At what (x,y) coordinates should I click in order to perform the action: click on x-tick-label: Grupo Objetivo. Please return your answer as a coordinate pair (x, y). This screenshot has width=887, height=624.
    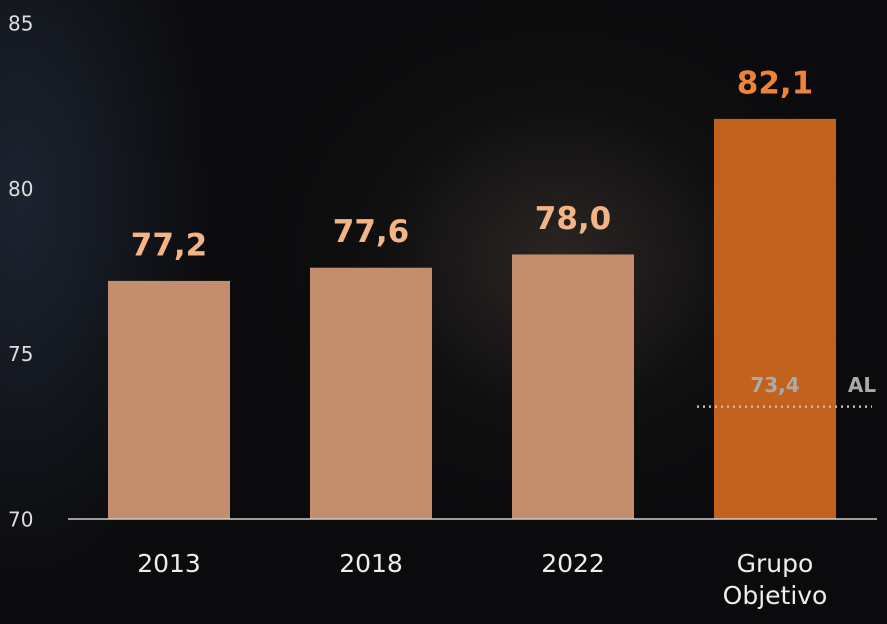
    Looking at the image, I should click on (775, 579).